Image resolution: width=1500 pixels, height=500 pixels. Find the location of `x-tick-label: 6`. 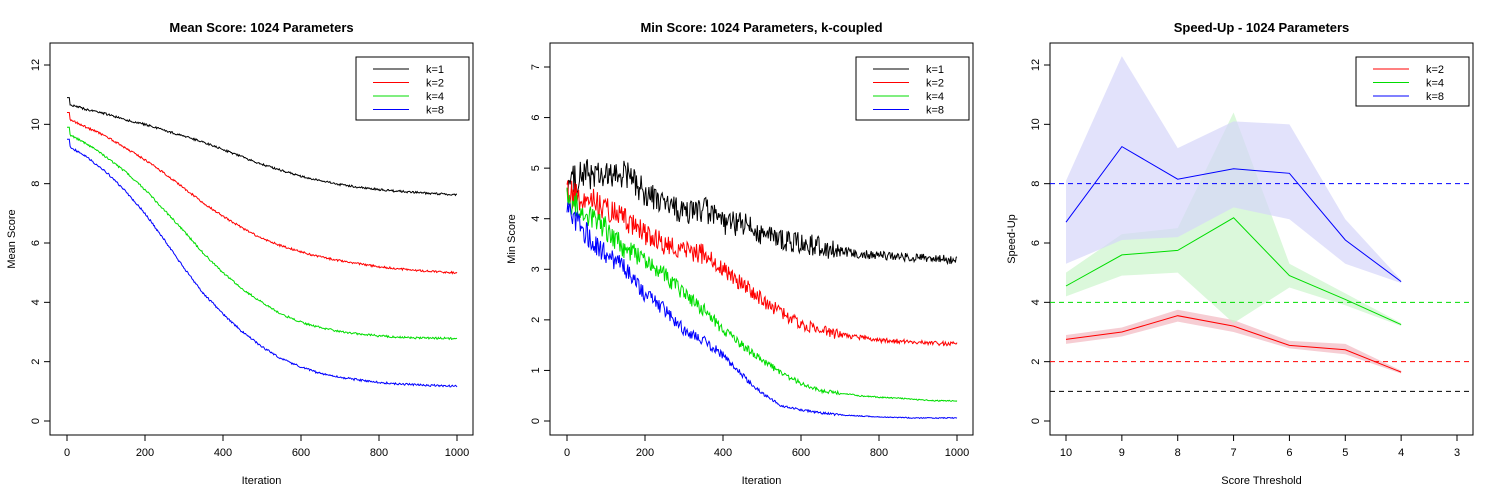

x-tick-label: 6 is located at coordinates (1289, 453).